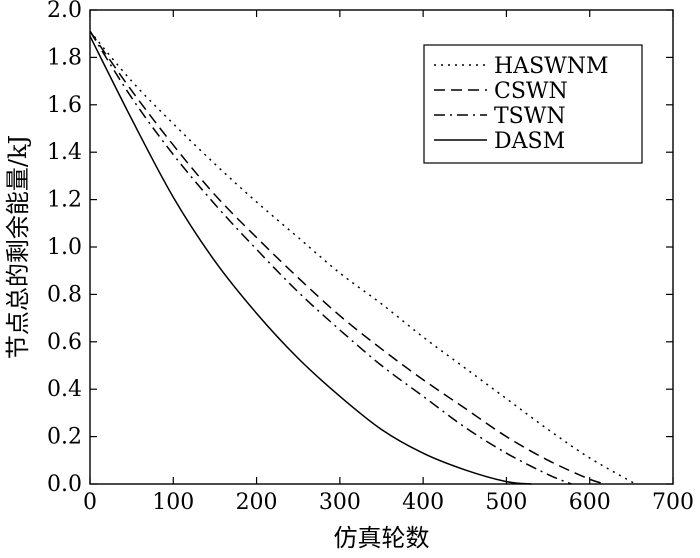 The image size is (700, 558). I want to click on x-tick-label: 200, so click(257, 502).